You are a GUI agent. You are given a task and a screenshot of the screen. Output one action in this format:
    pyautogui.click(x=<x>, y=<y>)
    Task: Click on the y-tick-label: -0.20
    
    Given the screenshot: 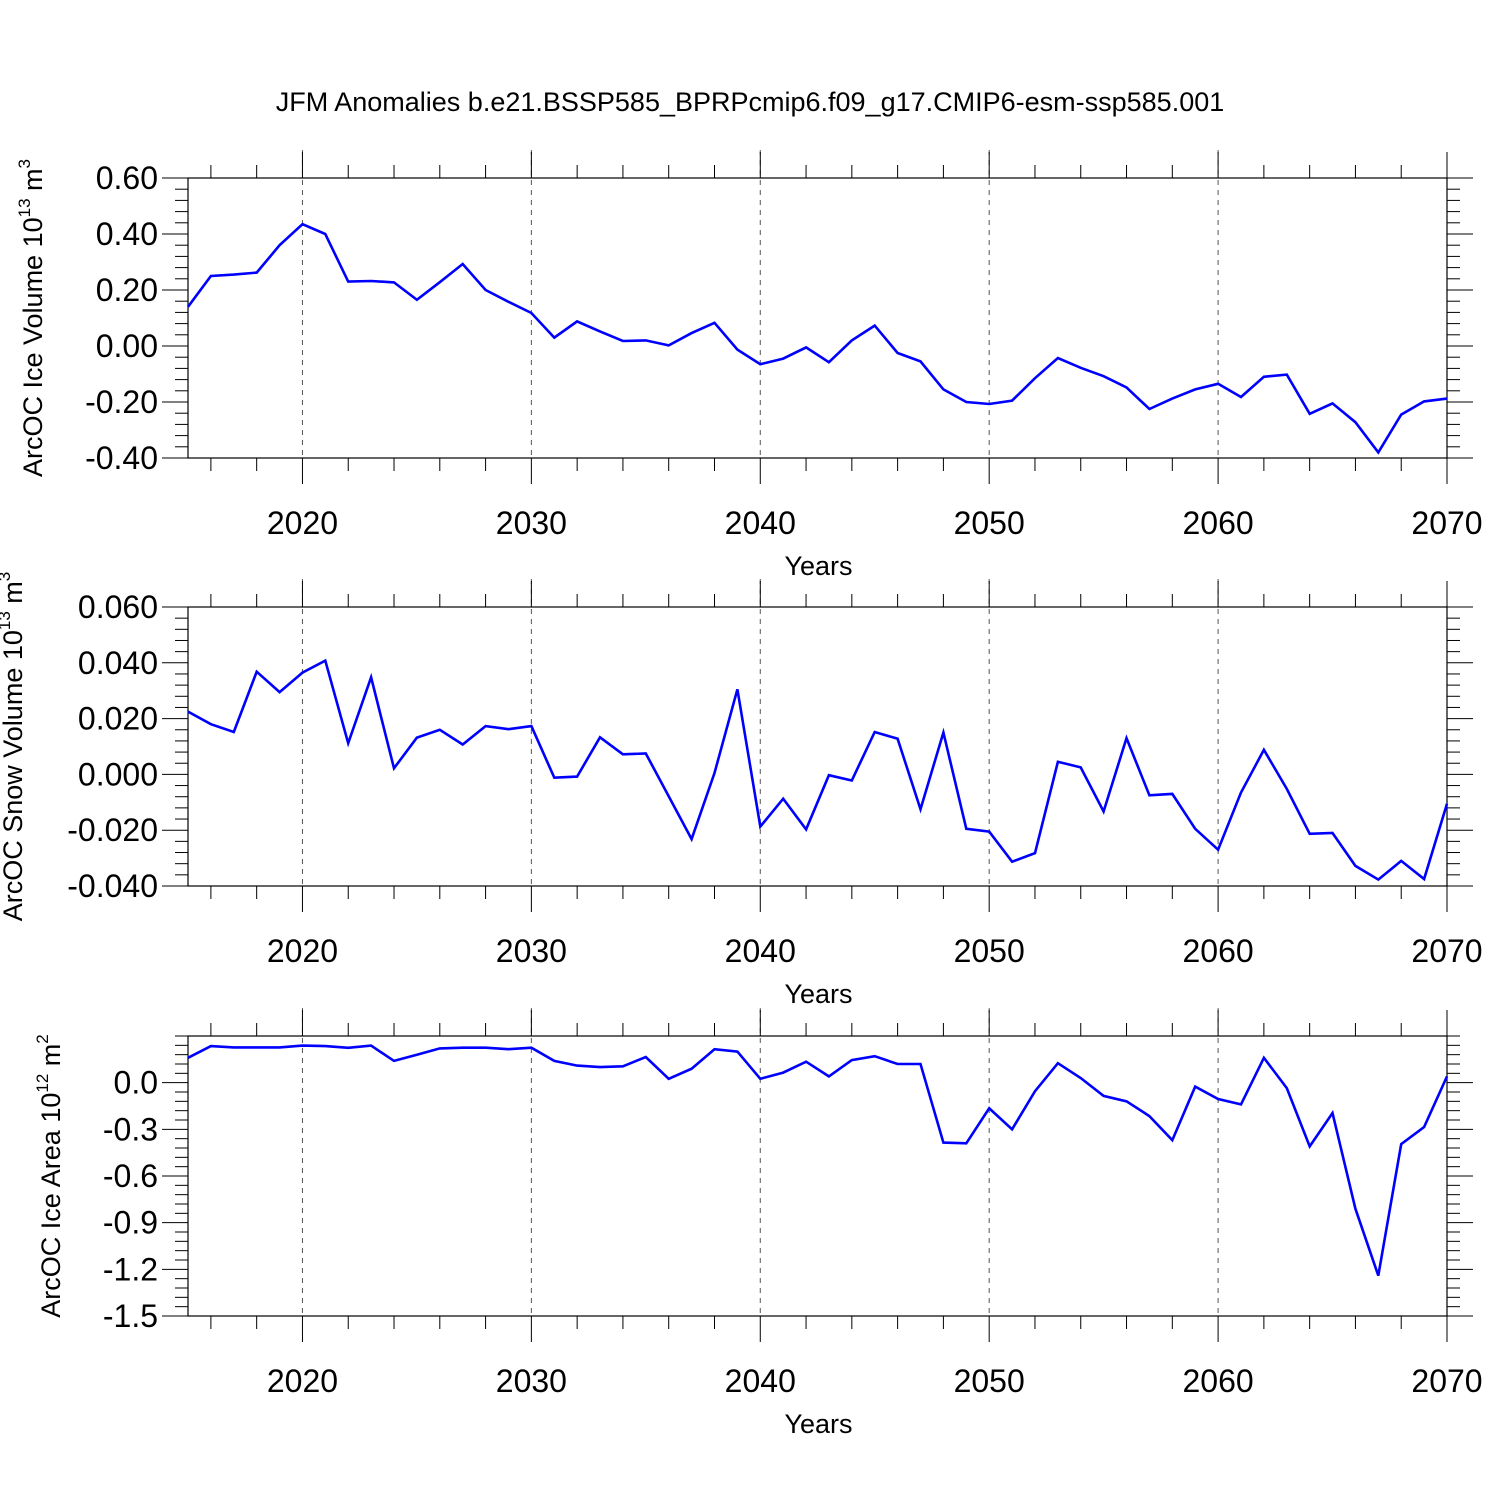 What is the action you would take?
    pyautogui.click(x=121, y=402)
    